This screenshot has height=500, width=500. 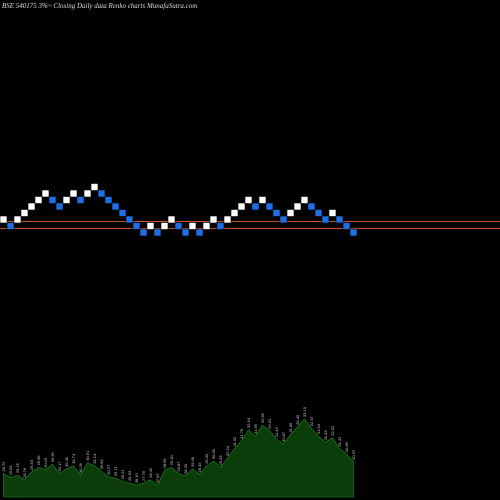 What do you see at coordinates (241, 433) in the screenshot?
I see `volume-label: 31.76` at bounding box center [241, 433].